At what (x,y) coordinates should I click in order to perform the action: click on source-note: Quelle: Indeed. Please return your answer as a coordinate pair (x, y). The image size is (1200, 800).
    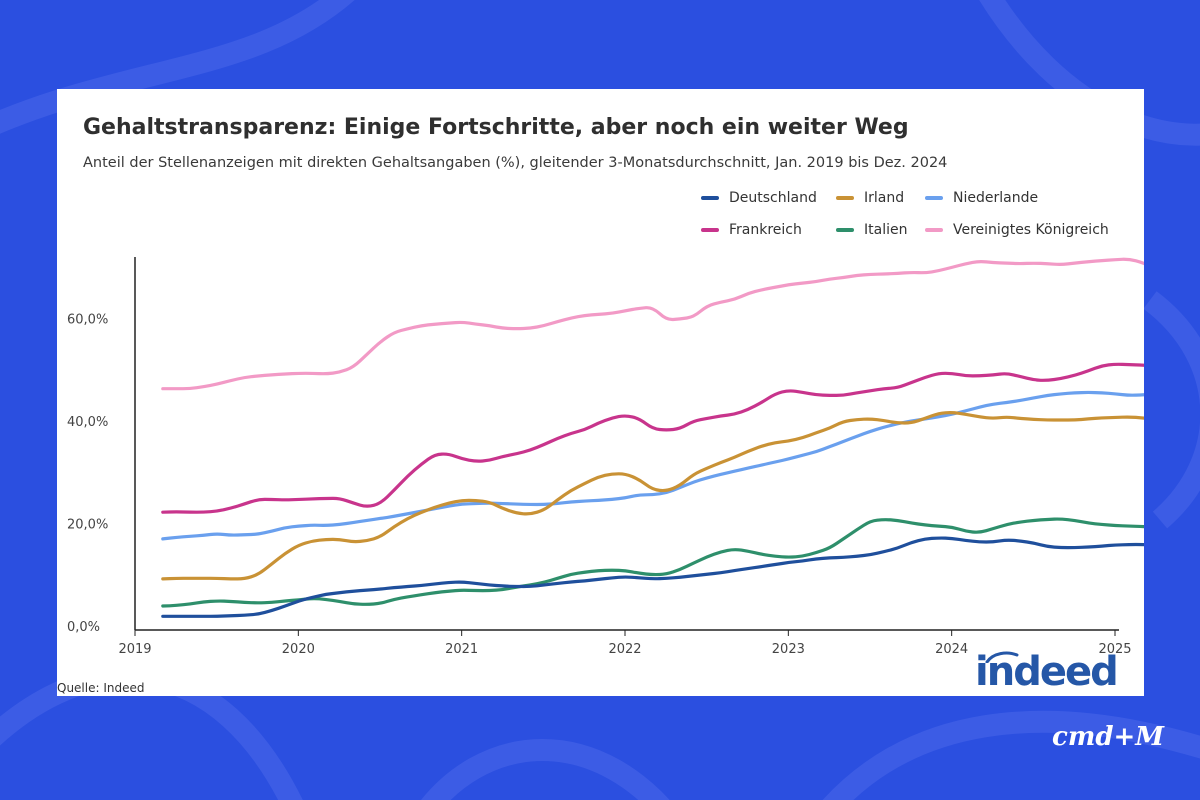
    Looking at the image, I should click on (101, 688).